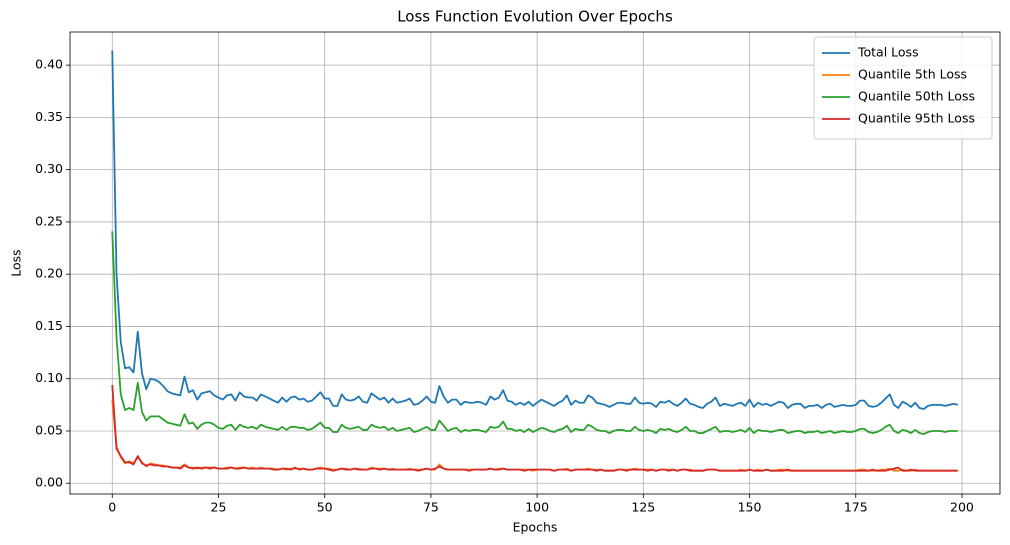 The width and height of the screenshot is (1010, 545). Describe the element at coordinates (962, 507) in the screenshot. I see `x-tick-label: 200` at that location.